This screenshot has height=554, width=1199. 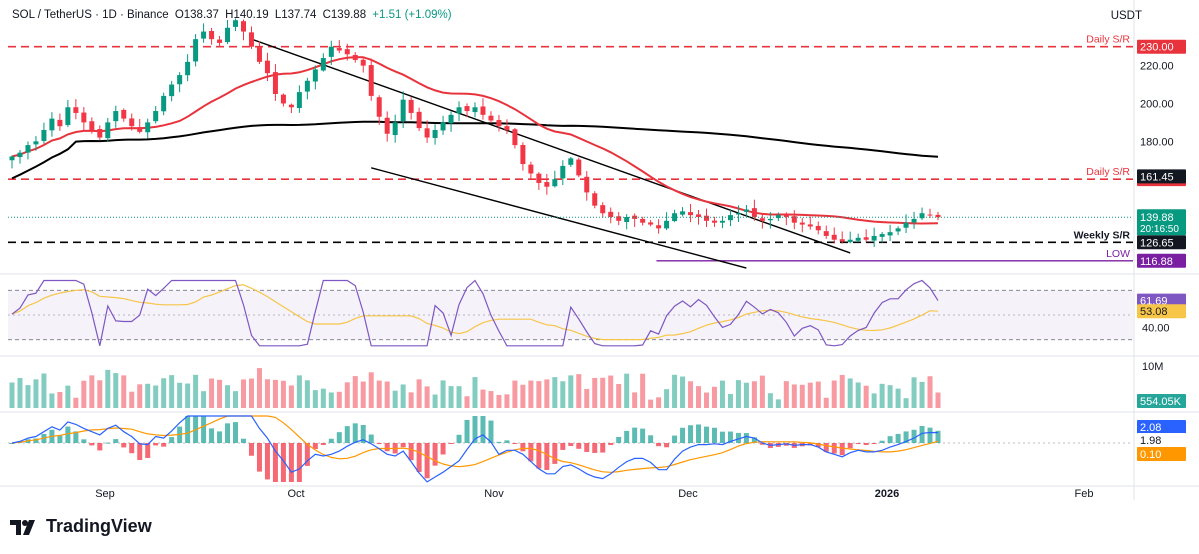 I want to click on macd-histogram-badge: 0.10, so click(x=1150, y=455).